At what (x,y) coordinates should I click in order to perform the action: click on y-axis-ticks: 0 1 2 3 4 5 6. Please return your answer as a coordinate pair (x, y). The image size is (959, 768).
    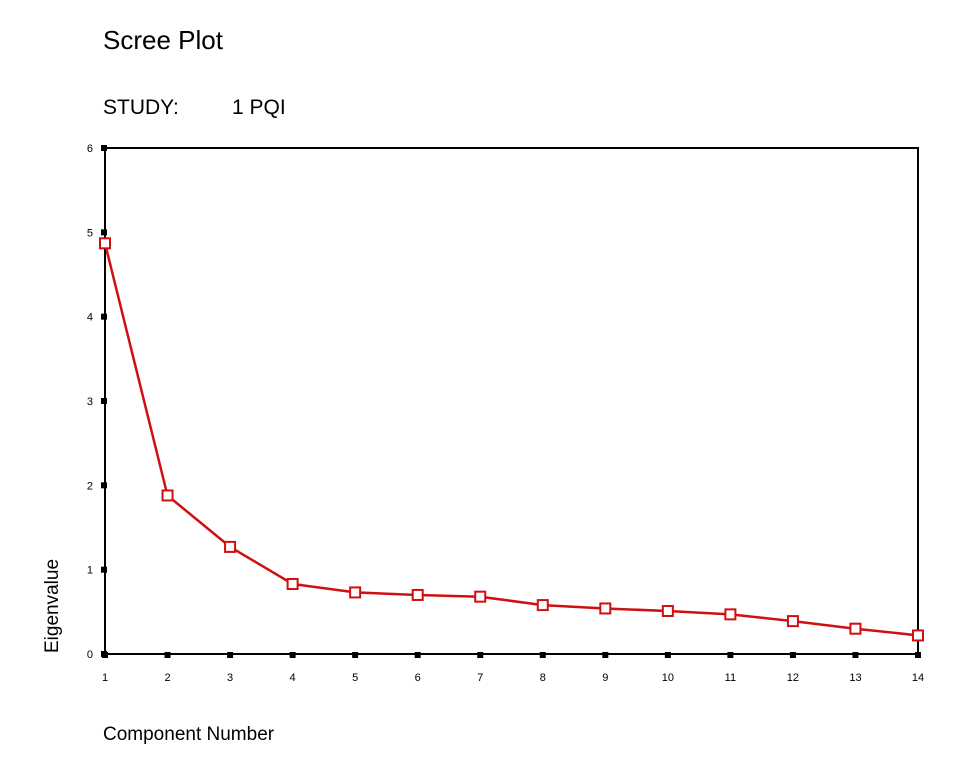
    Looking at the image, I should click on (97, 402).